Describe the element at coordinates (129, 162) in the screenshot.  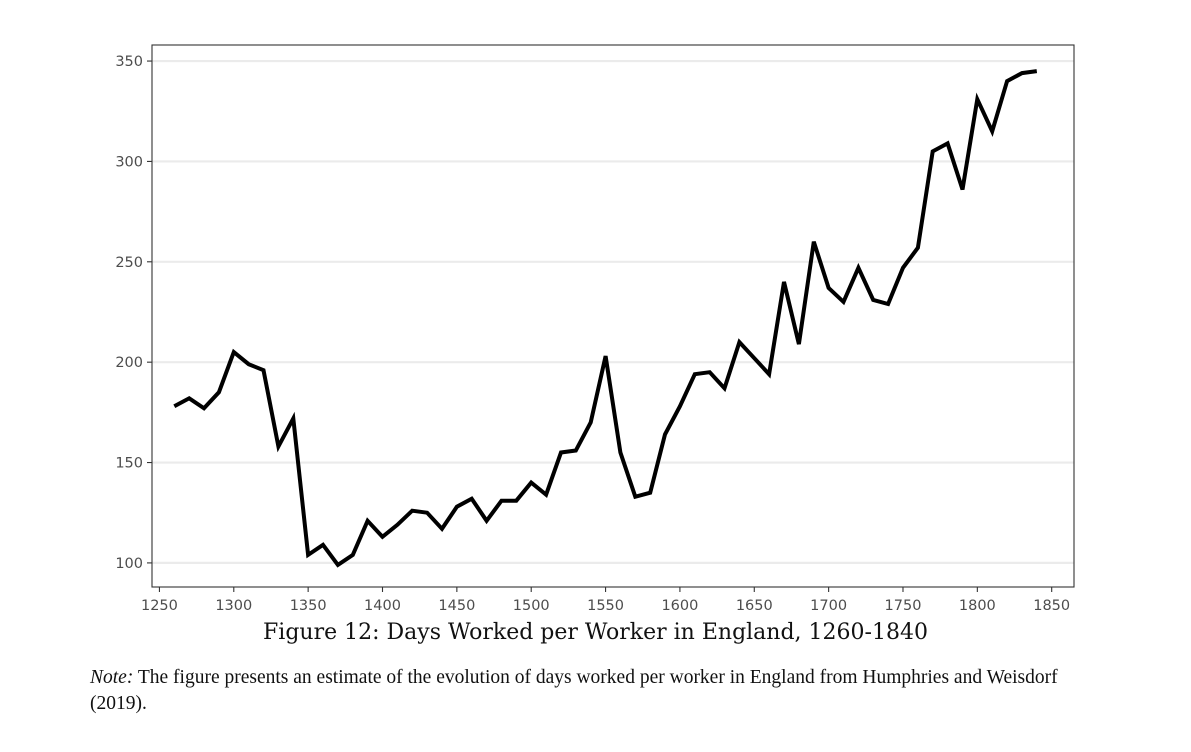
I see `y-tick-label: 300` at that location.